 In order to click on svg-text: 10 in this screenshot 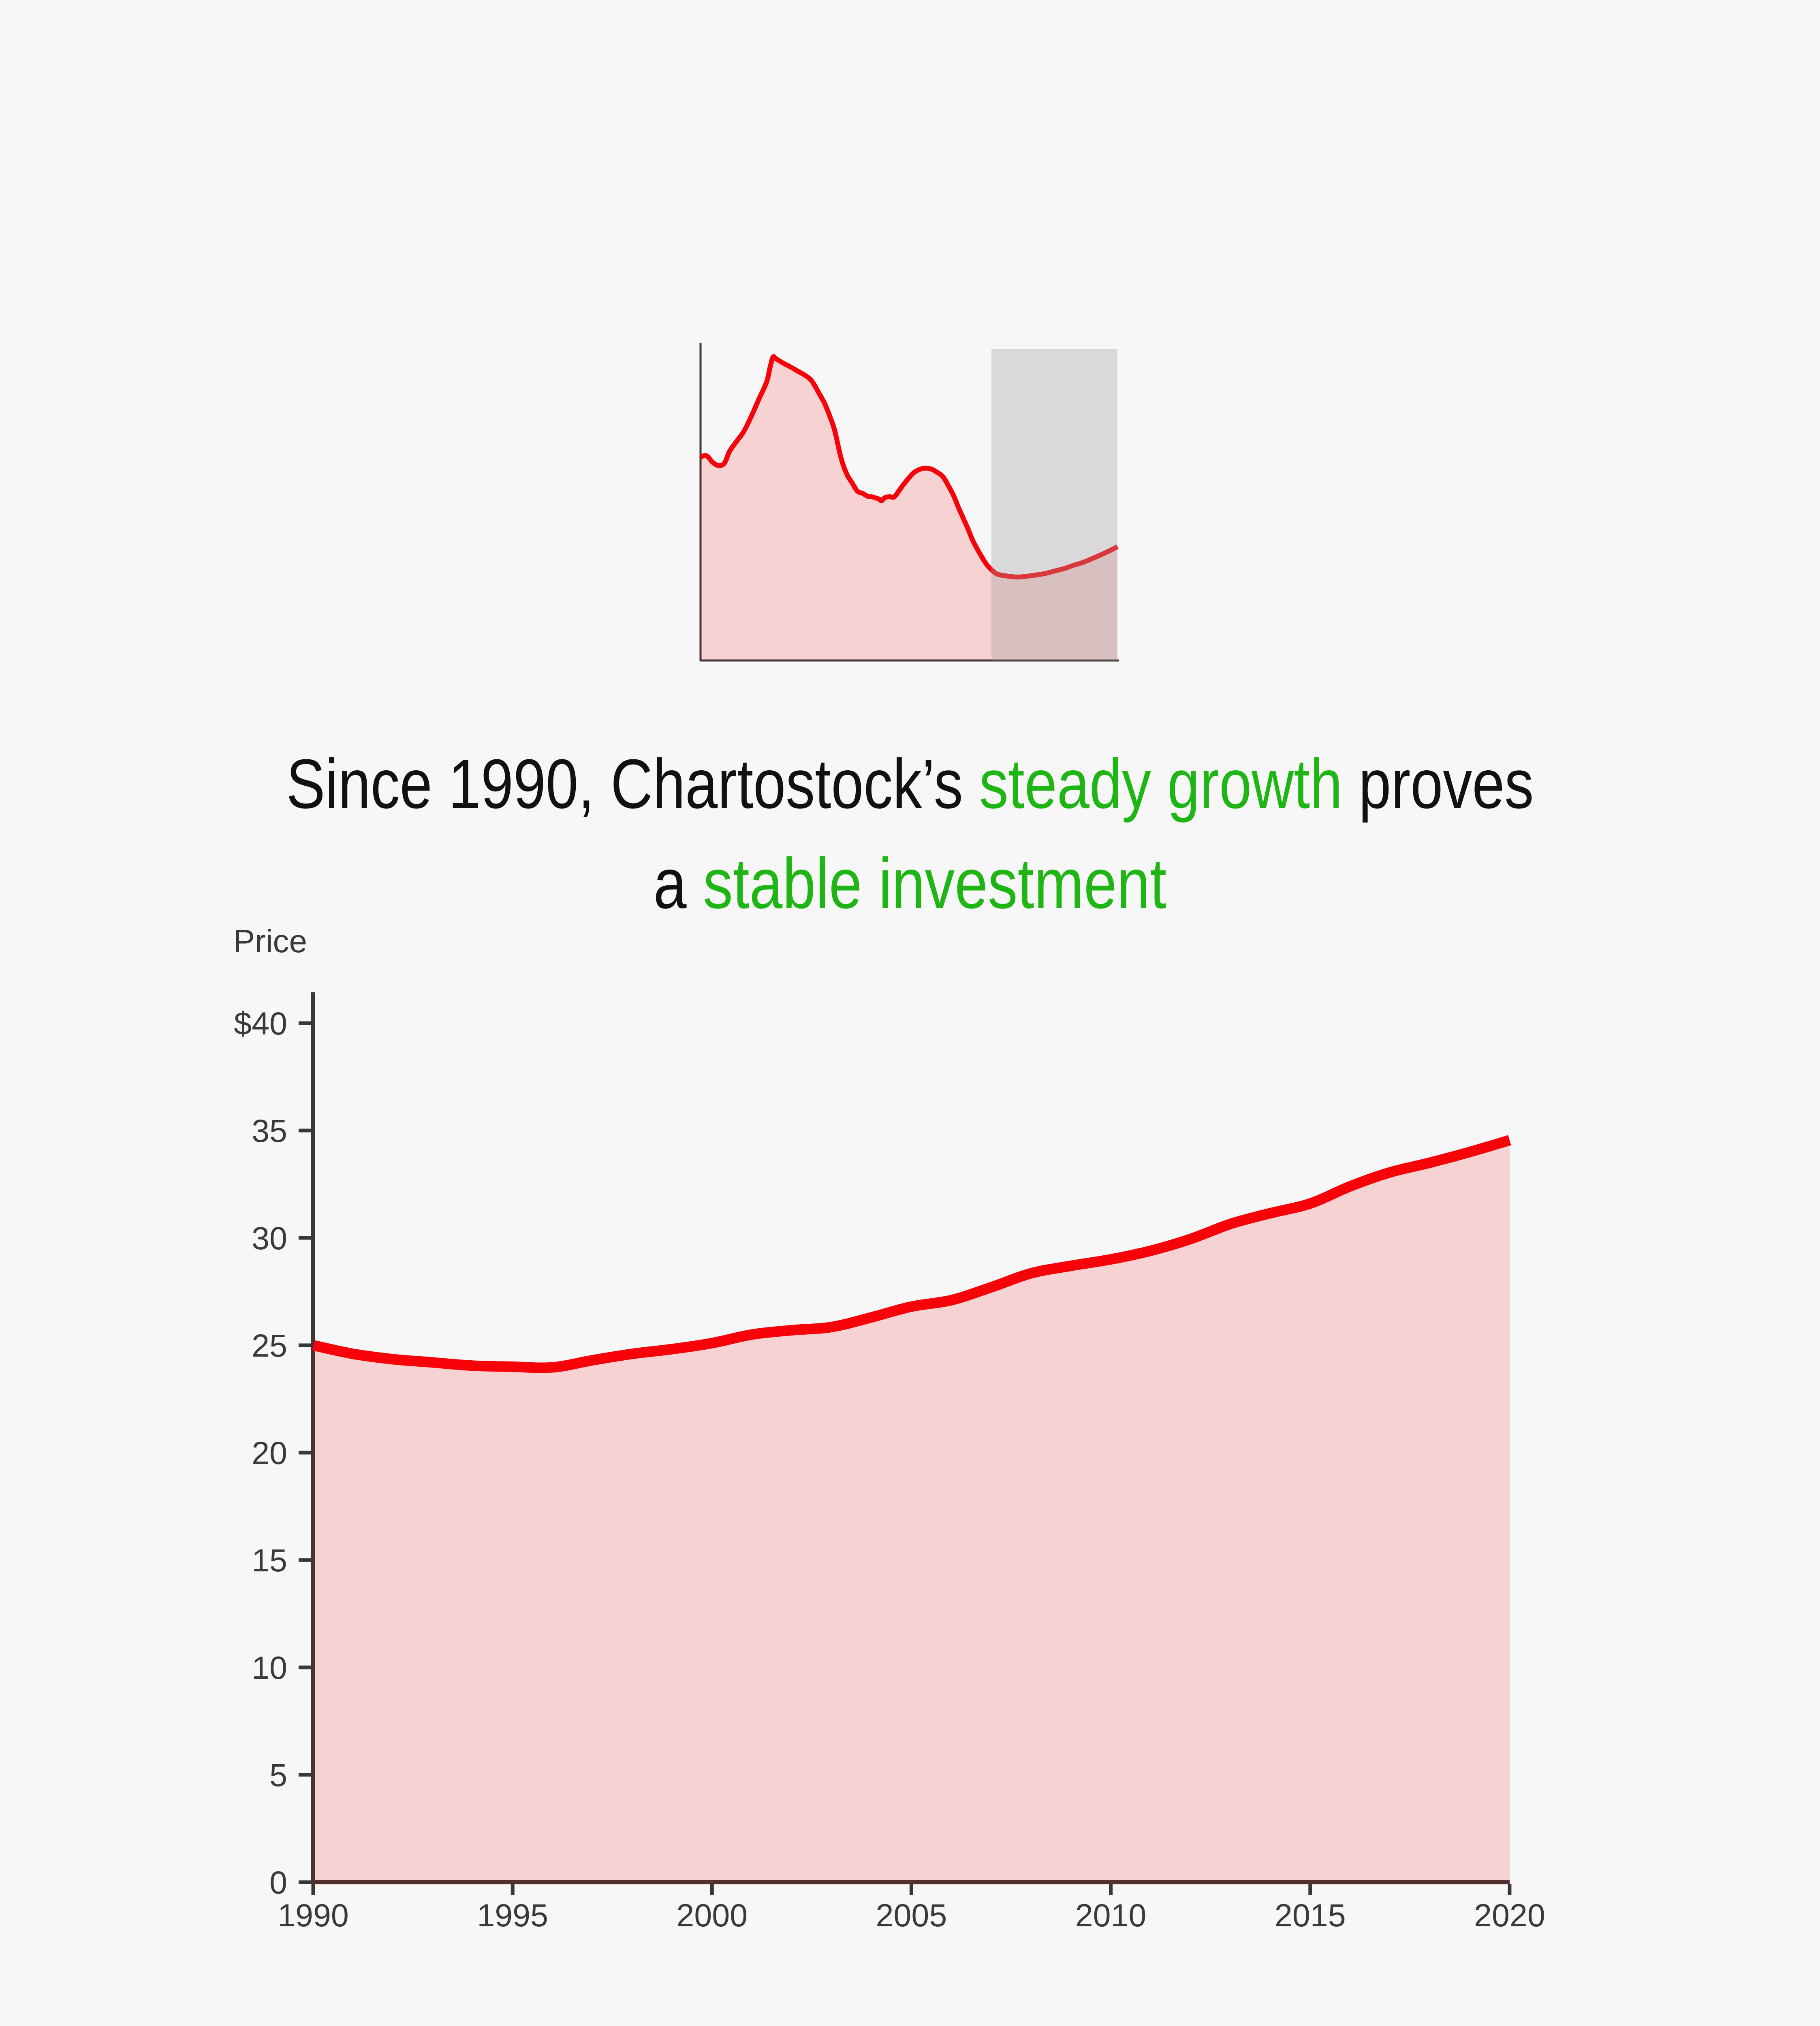, I will do `click(270, 1668)`.